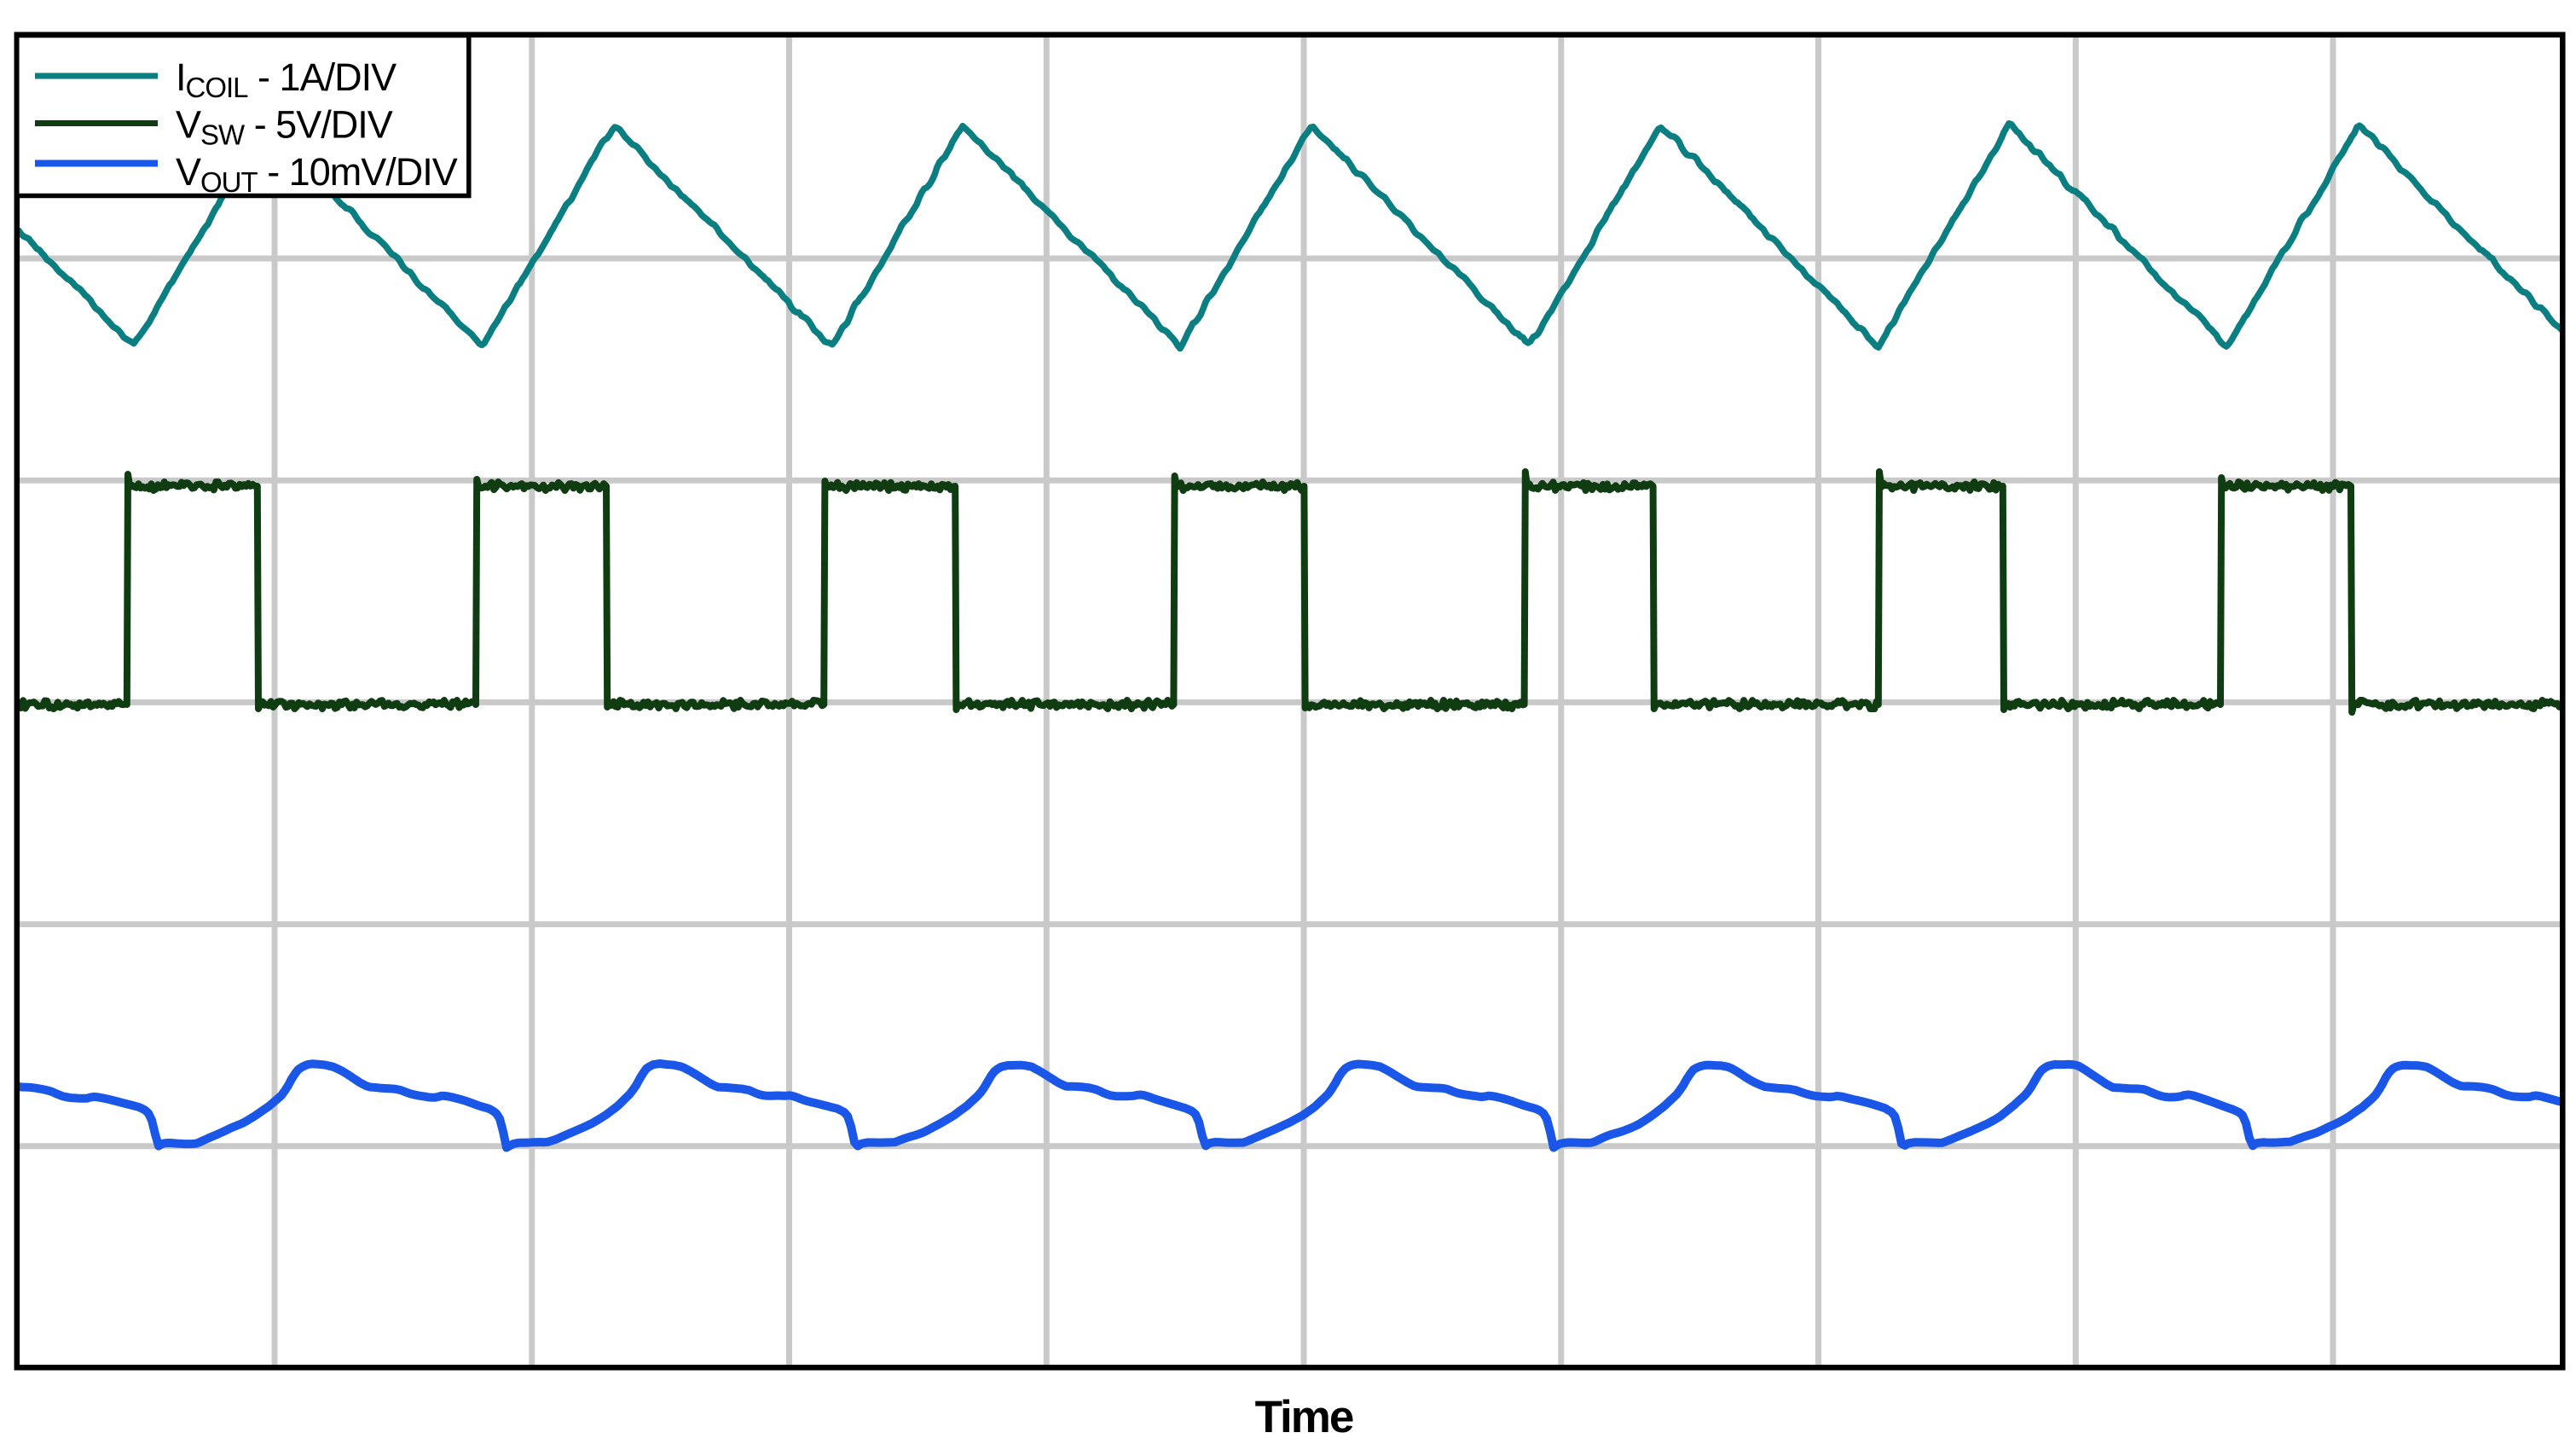 This screenshot has height=1450, width=2576. What do you see at coordinates (284, 127) in the screenshot?
I see `svg-text: VSW - 5V/DIV` at bounding box center [284, 127].